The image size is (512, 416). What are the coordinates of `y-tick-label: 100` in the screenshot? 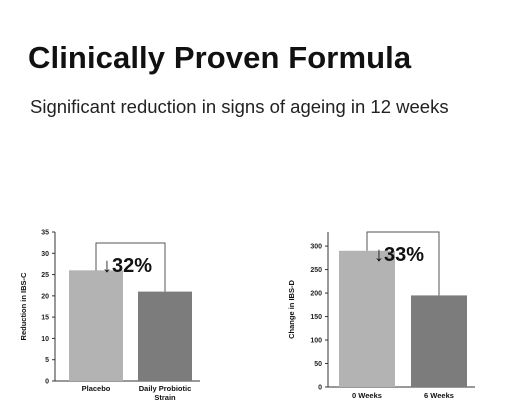 It's located at (316, 341).